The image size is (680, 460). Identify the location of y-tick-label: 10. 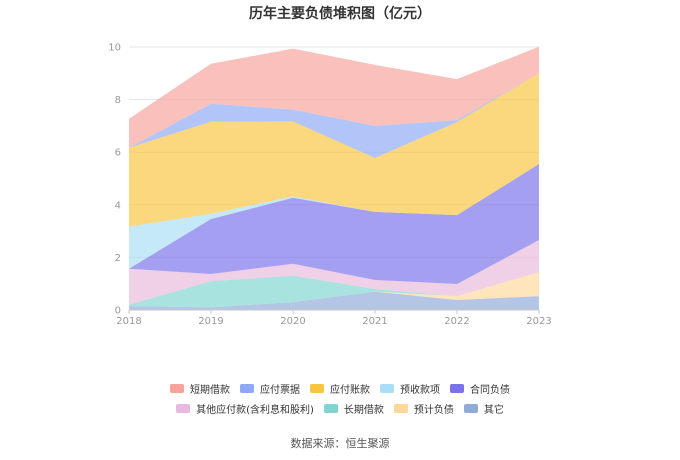
(114, 48).